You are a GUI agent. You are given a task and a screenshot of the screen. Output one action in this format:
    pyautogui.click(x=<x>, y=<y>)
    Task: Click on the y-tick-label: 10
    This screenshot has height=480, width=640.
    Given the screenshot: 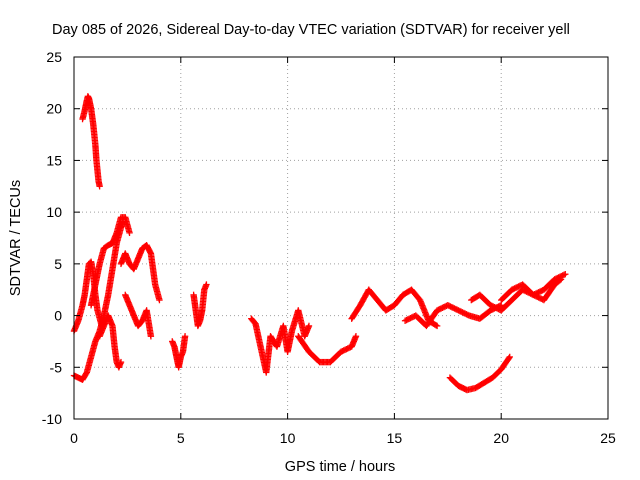 What is the action you would take?
    pyautogui.click(x=54, y=212)
    